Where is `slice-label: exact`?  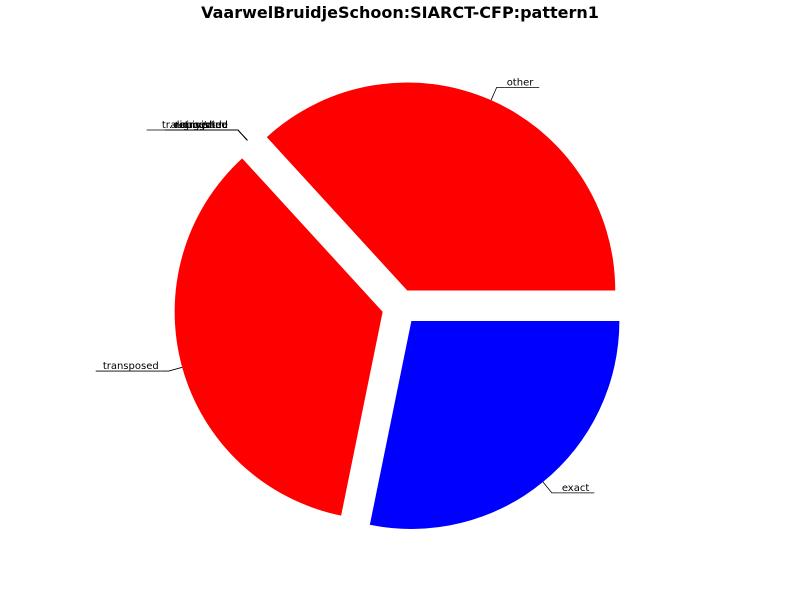 slice-label: exact is located at coordinates (576, 488).